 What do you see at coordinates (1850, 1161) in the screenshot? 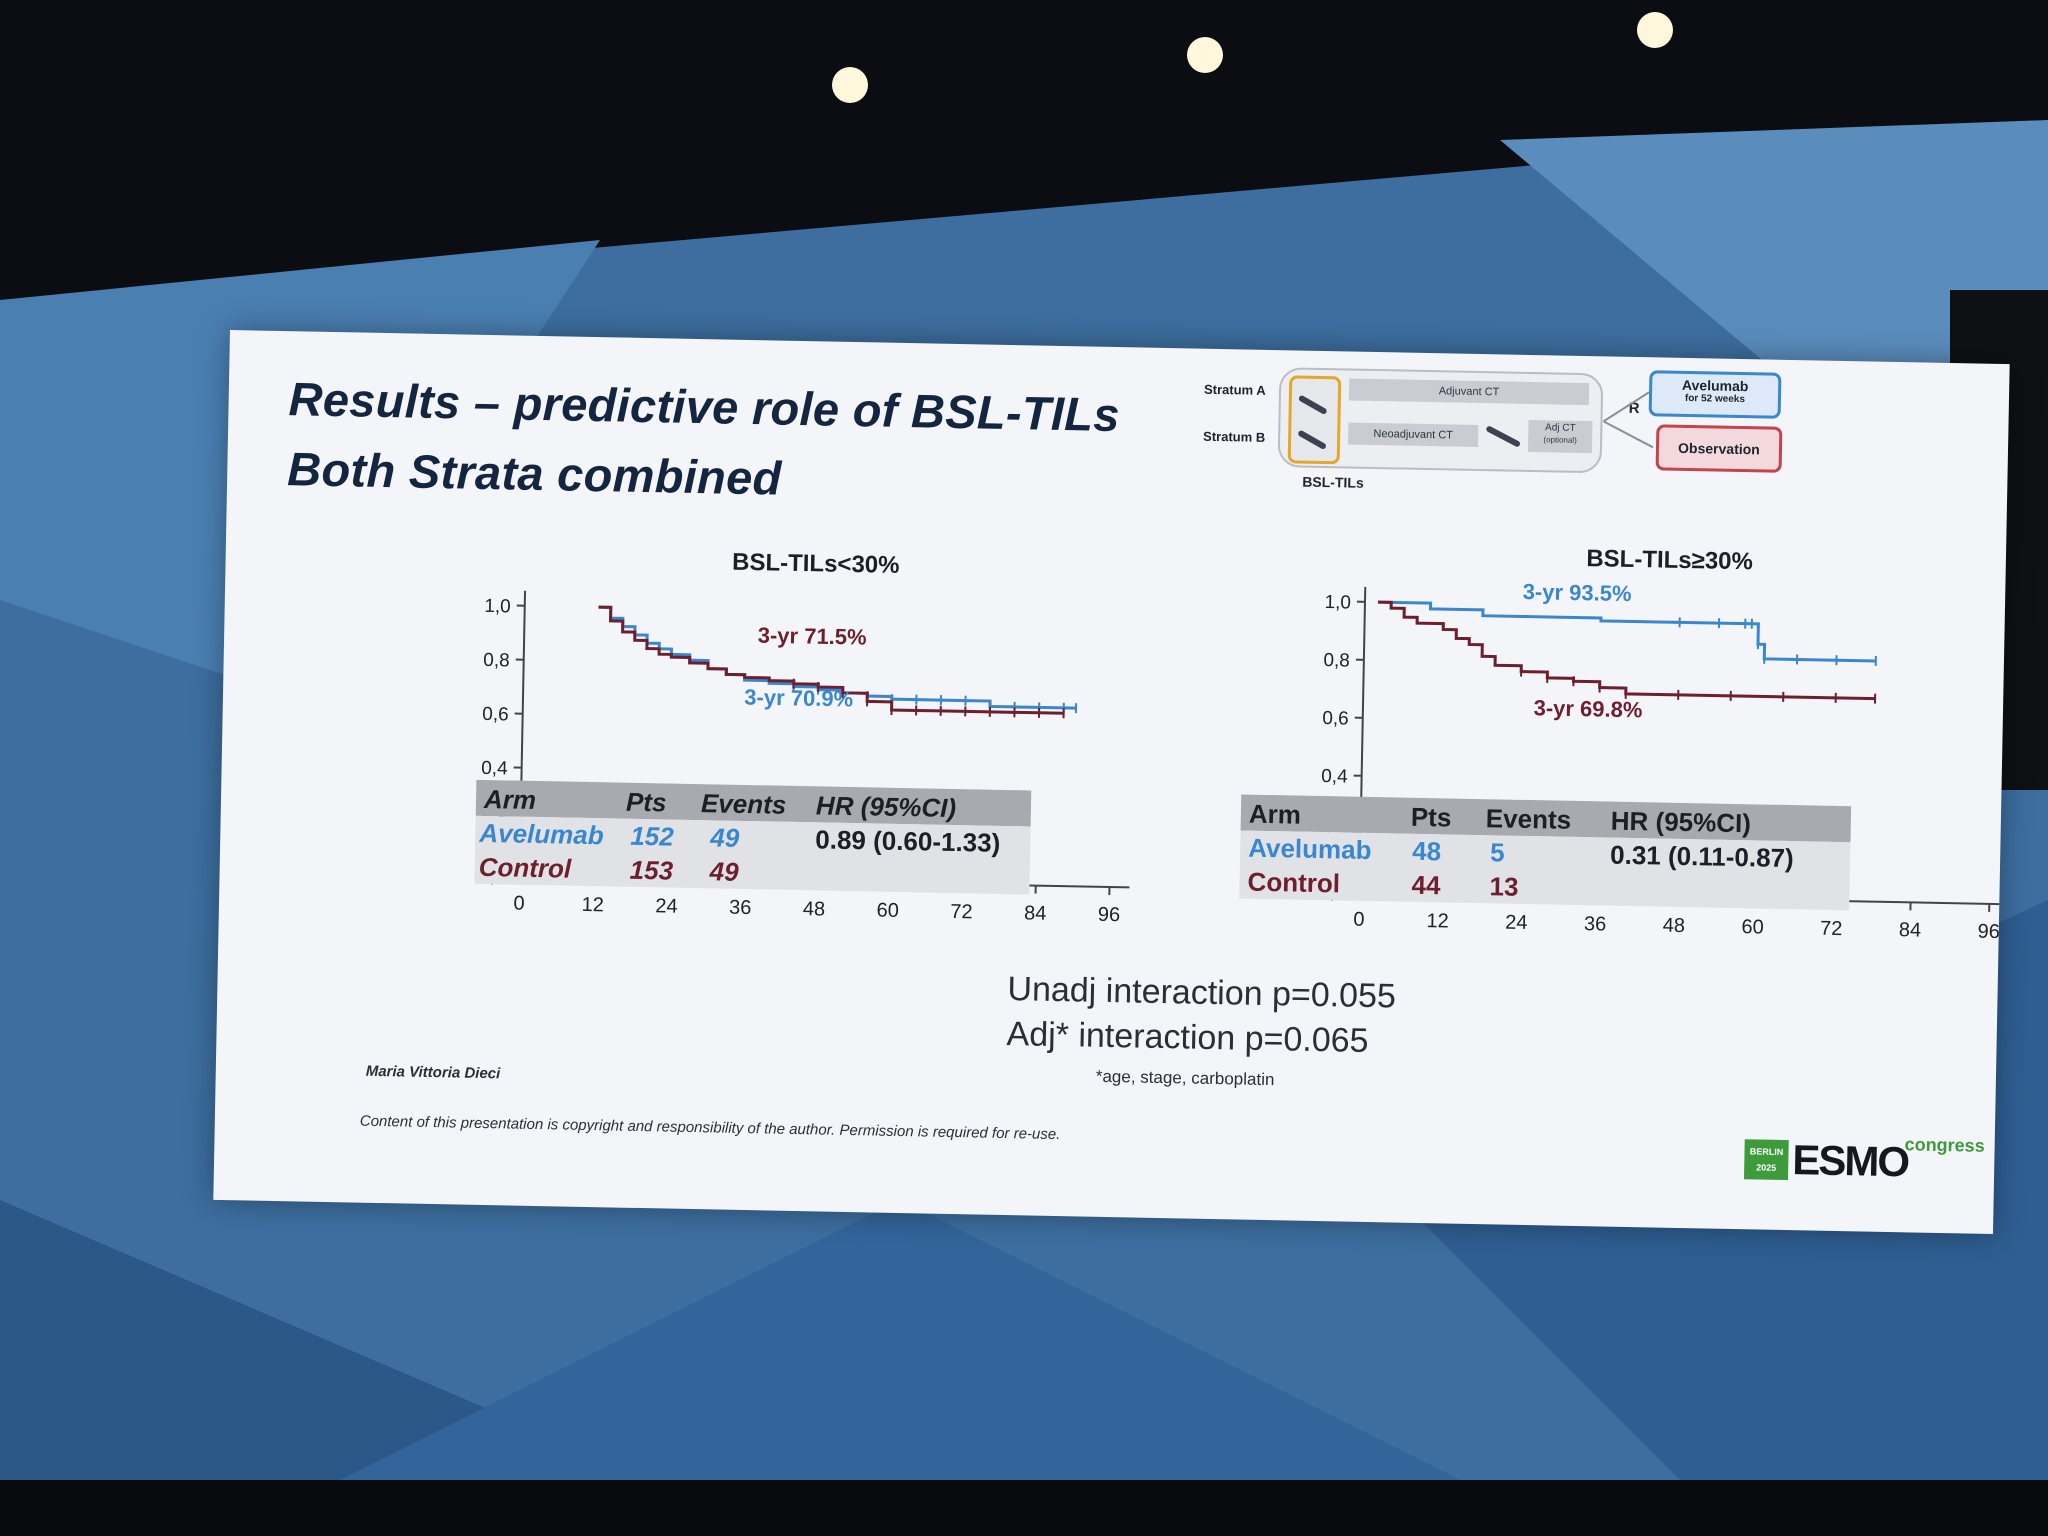
I see `logo-name: ESMO` at bounding box center [1850, 1161].